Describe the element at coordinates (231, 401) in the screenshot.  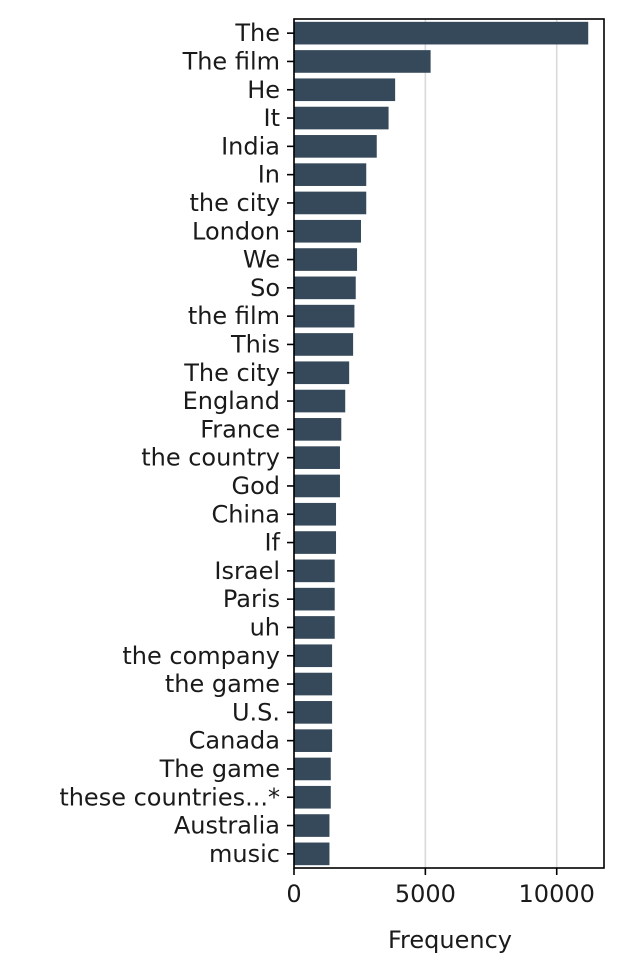
I see `y-tick-label: England` at that location.